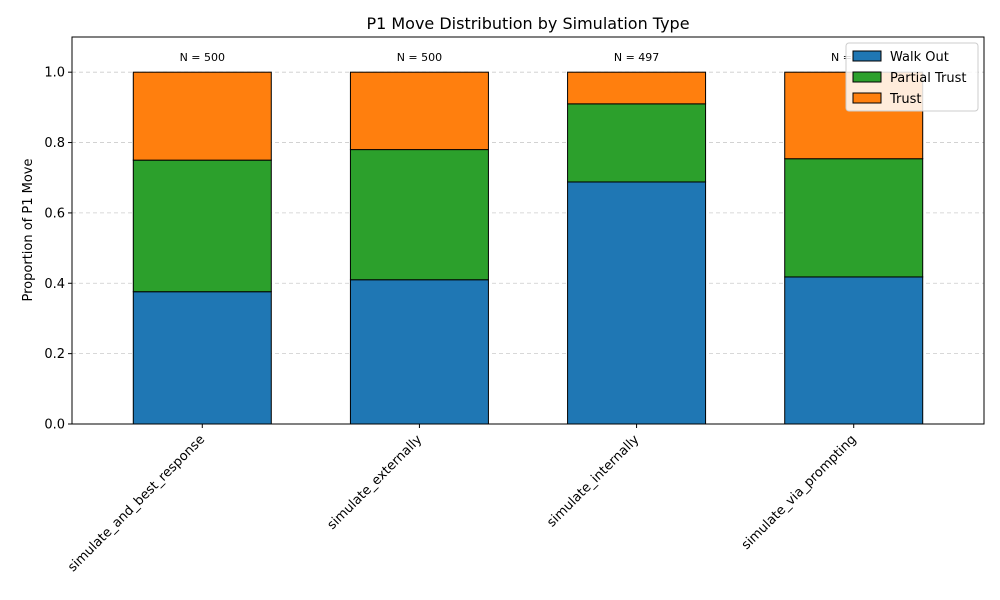 This screenshot has height=600, width=1000. What do you see at coordinates (636, 57) in the screenshot?
I see `n-annotation: N = 497` at bounding box center [636, 57].